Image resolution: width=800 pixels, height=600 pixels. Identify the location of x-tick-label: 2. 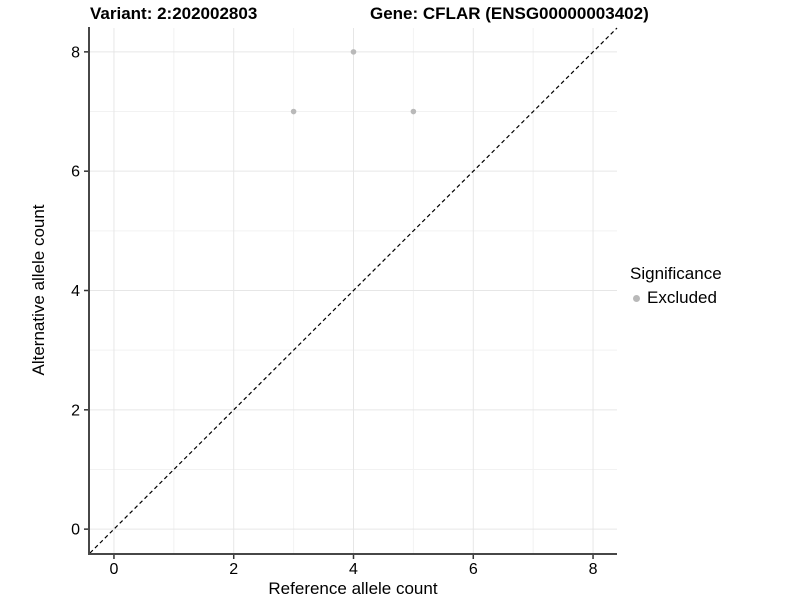
(233, 569).